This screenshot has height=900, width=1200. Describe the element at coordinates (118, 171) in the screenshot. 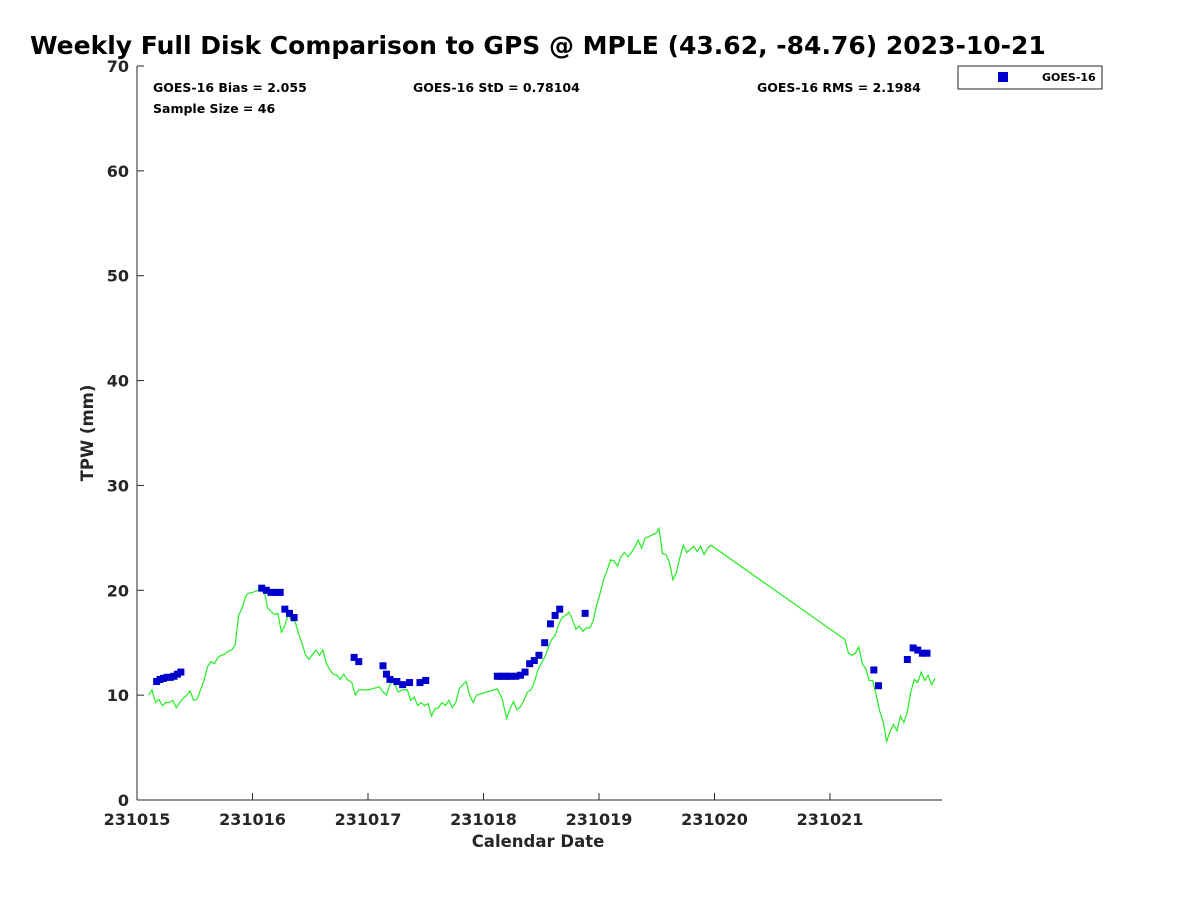

I see `y-tick-label: 60` at that location.